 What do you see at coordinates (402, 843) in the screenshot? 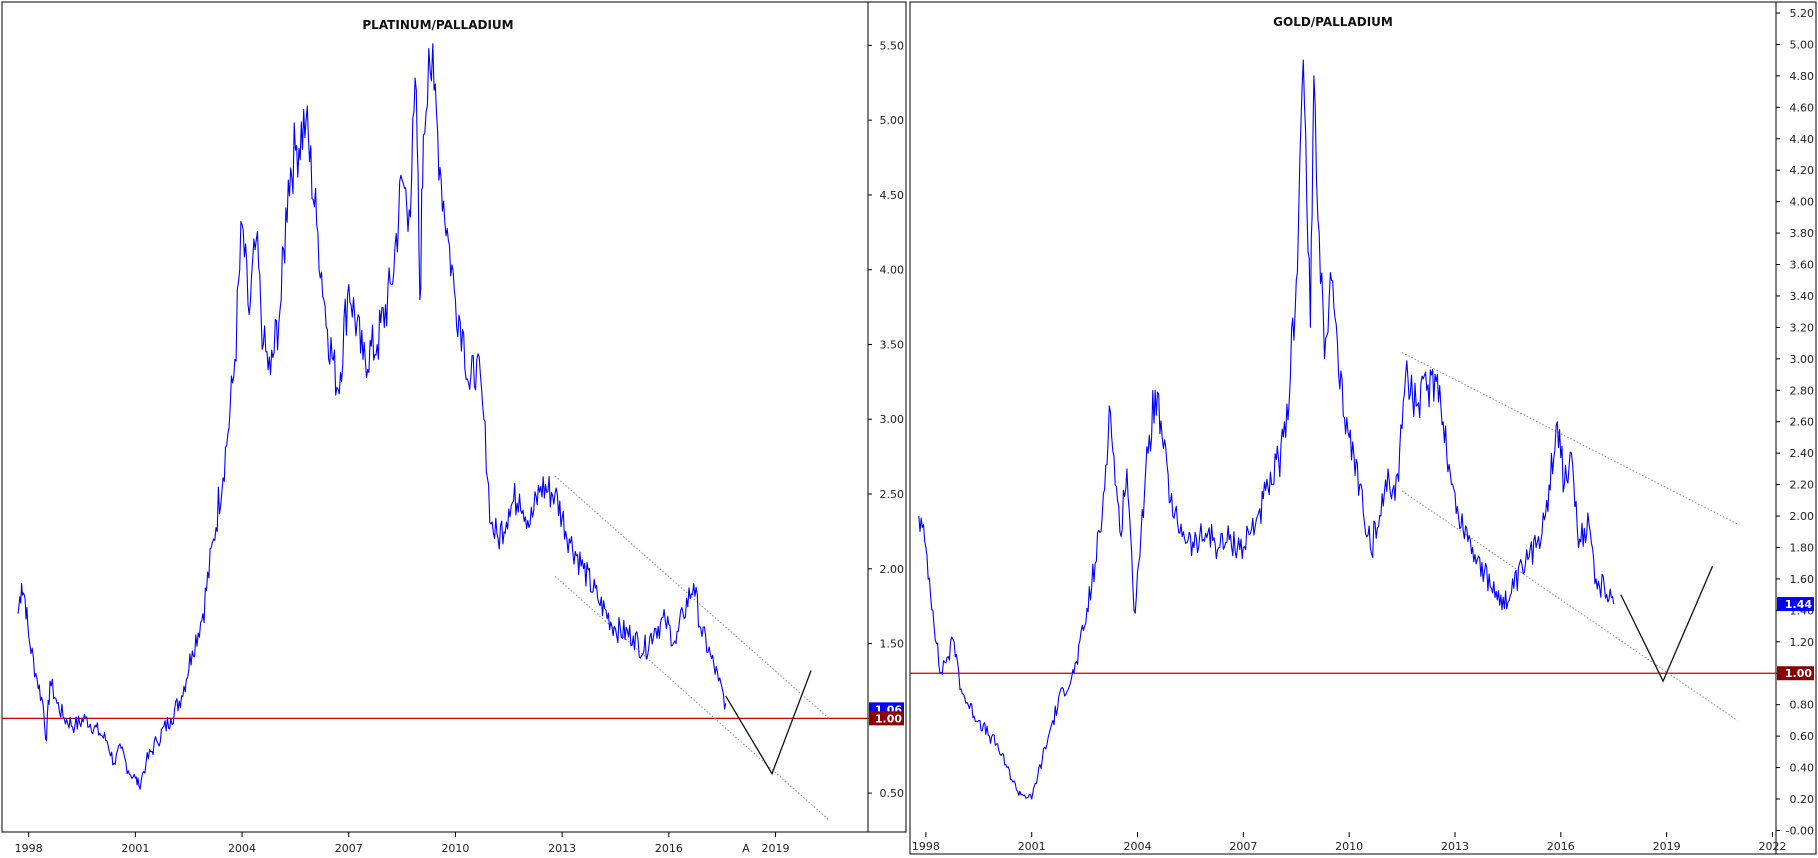
I see `x-axis: 1998 2001 2004 2007 2010 2013 2016 2019 A` at bounding box center [402, 843].